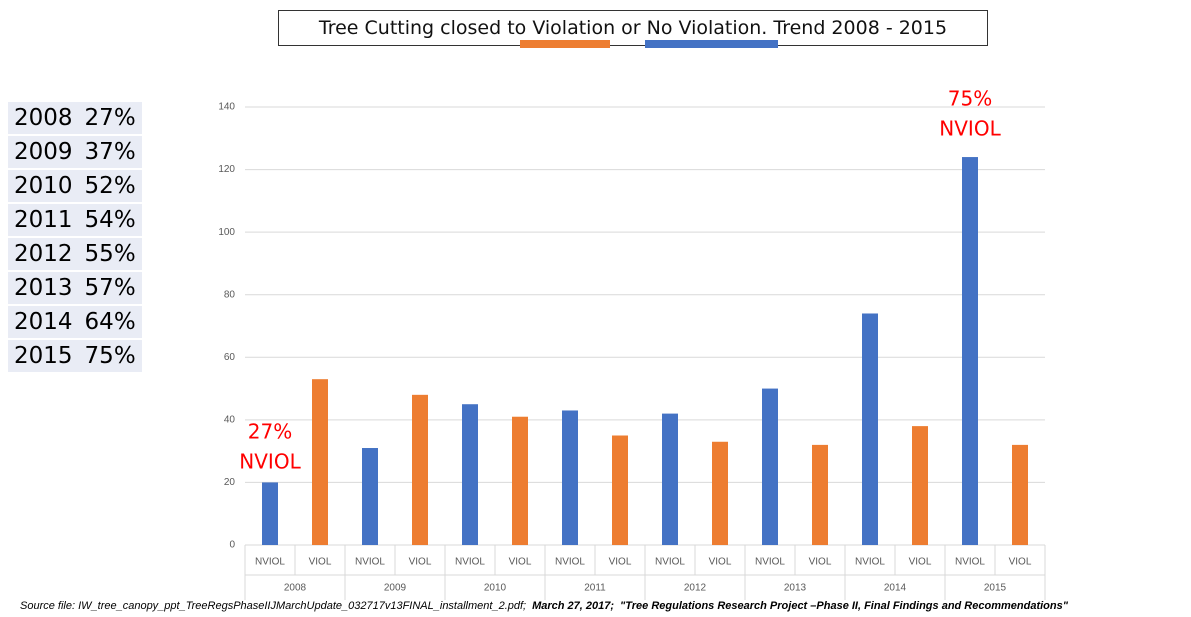  I want to click on annotation: 75%, so click(970, 99).